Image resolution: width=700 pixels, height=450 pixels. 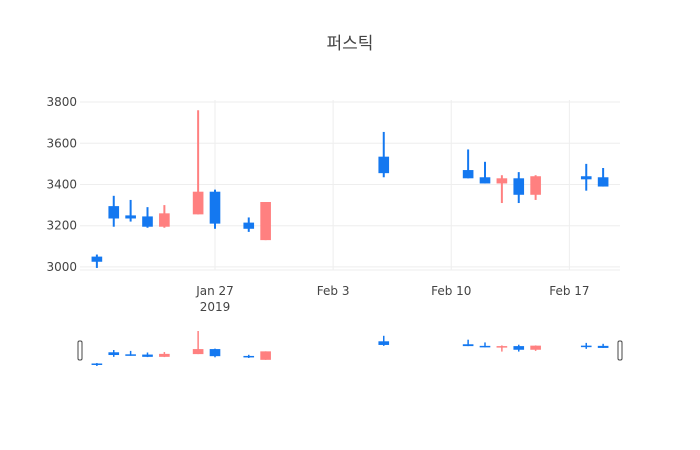 I want to click on range-slider-candles, so click(x=350, y=348).